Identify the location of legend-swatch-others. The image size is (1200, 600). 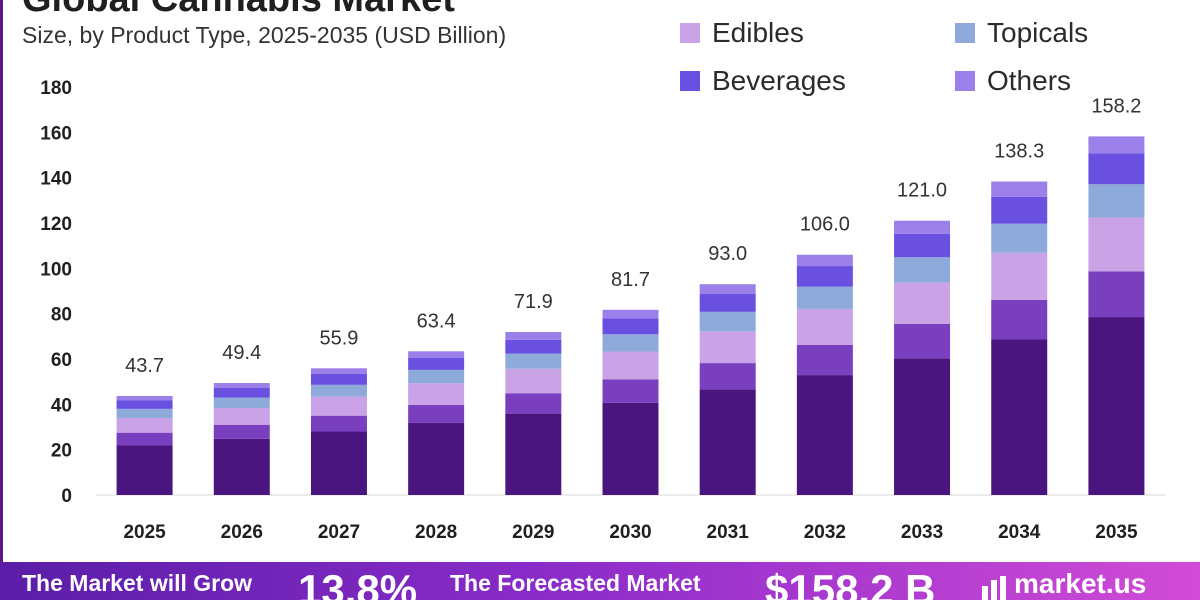
(965, 81).